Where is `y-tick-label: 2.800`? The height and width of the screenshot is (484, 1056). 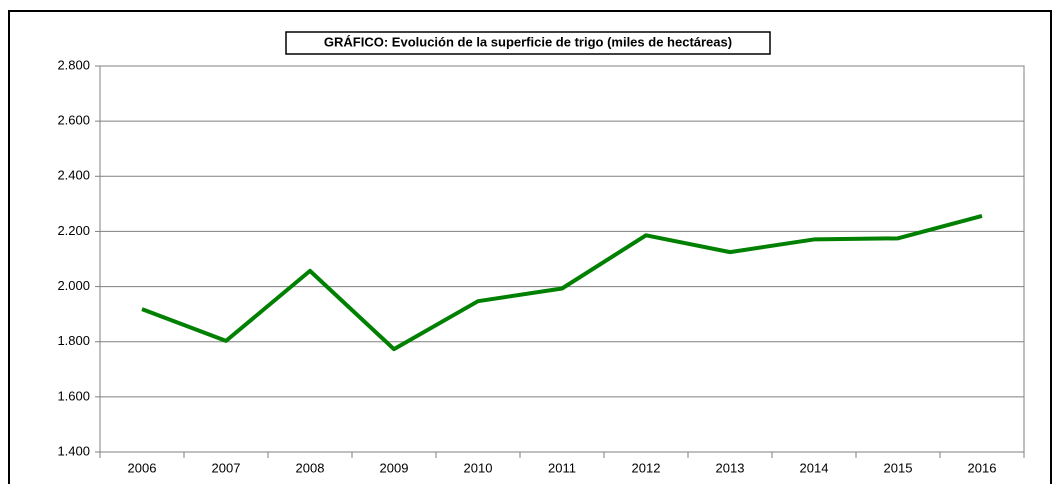
y-tick-label: 2.800 is located at coordinates (73, 64).